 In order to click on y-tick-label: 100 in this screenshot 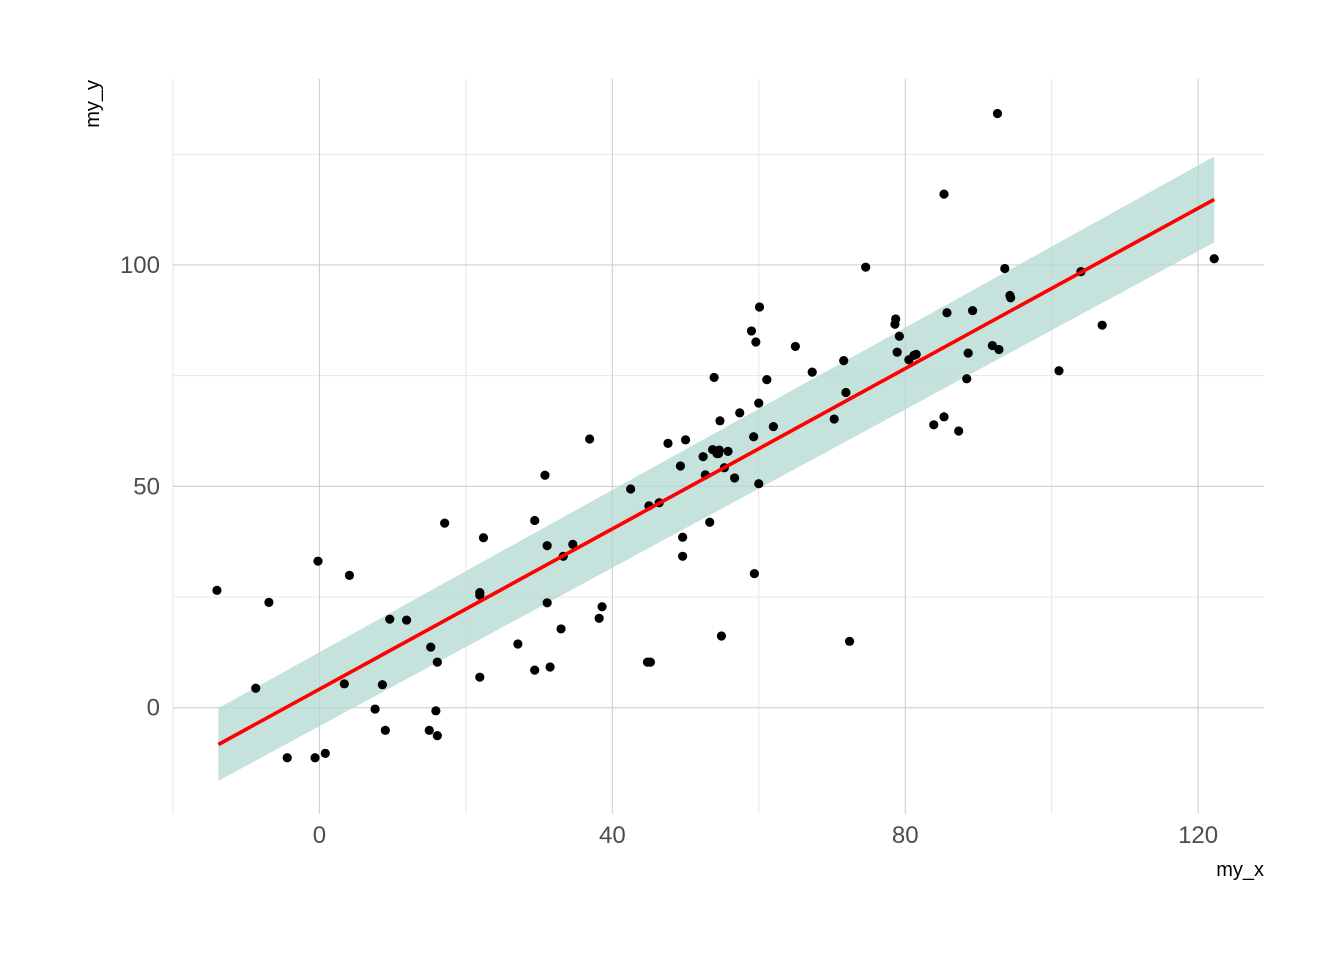, I will do `click(140, 265)`.